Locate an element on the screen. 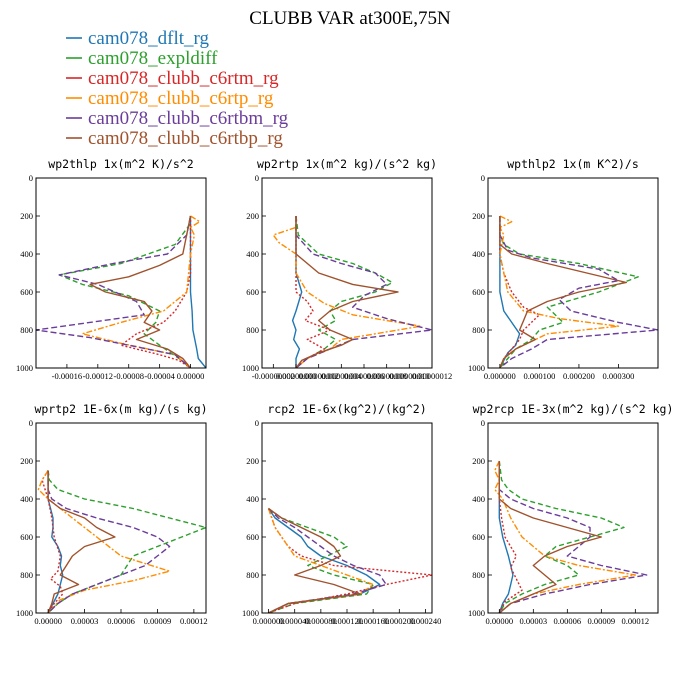 The image size is (700, 700). x-tick-label: 0.00000006 is located at coordinates (364, 376).